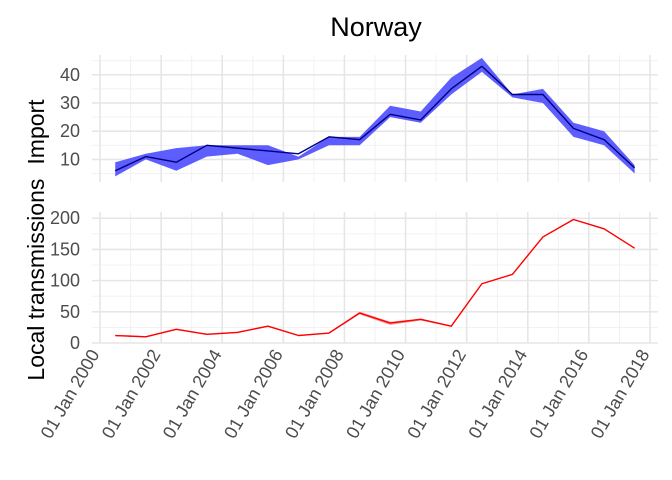 The width and height of the screenshot is (672, 480). What do you see at coordinates (70, 103) in the screenshot?
I see `y-tick-label: 30` at bounding box center [70, 103].